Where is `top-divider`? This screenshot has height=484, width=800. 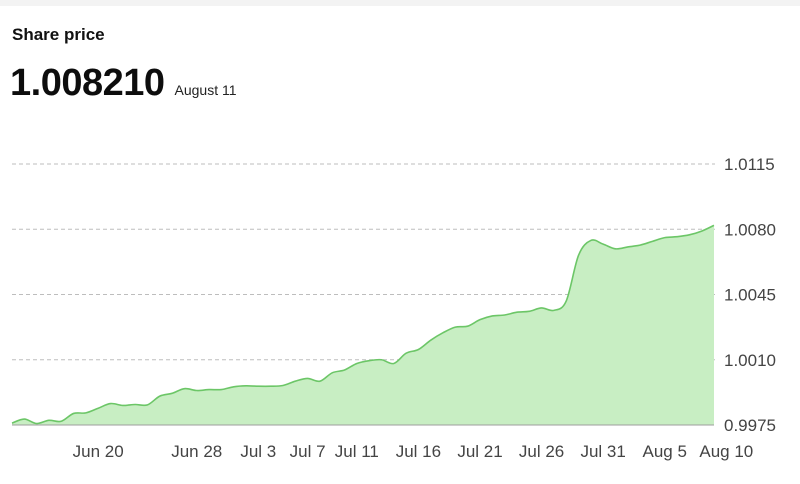 top-divider is located at coordinates (400, 3).